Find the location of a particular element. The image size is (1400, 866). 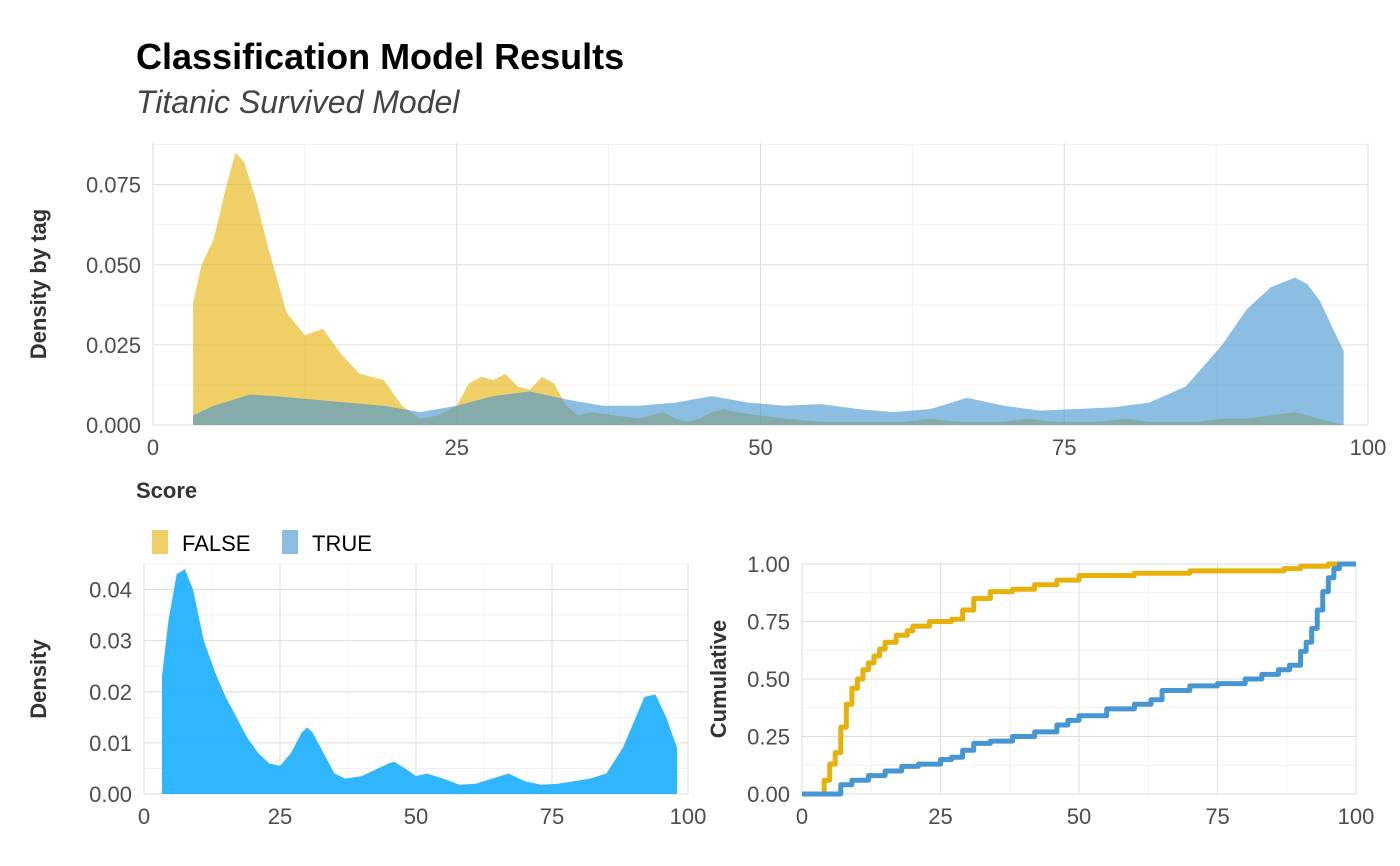

y-tick-label: 0.01 is located at coordinates (110, 743).